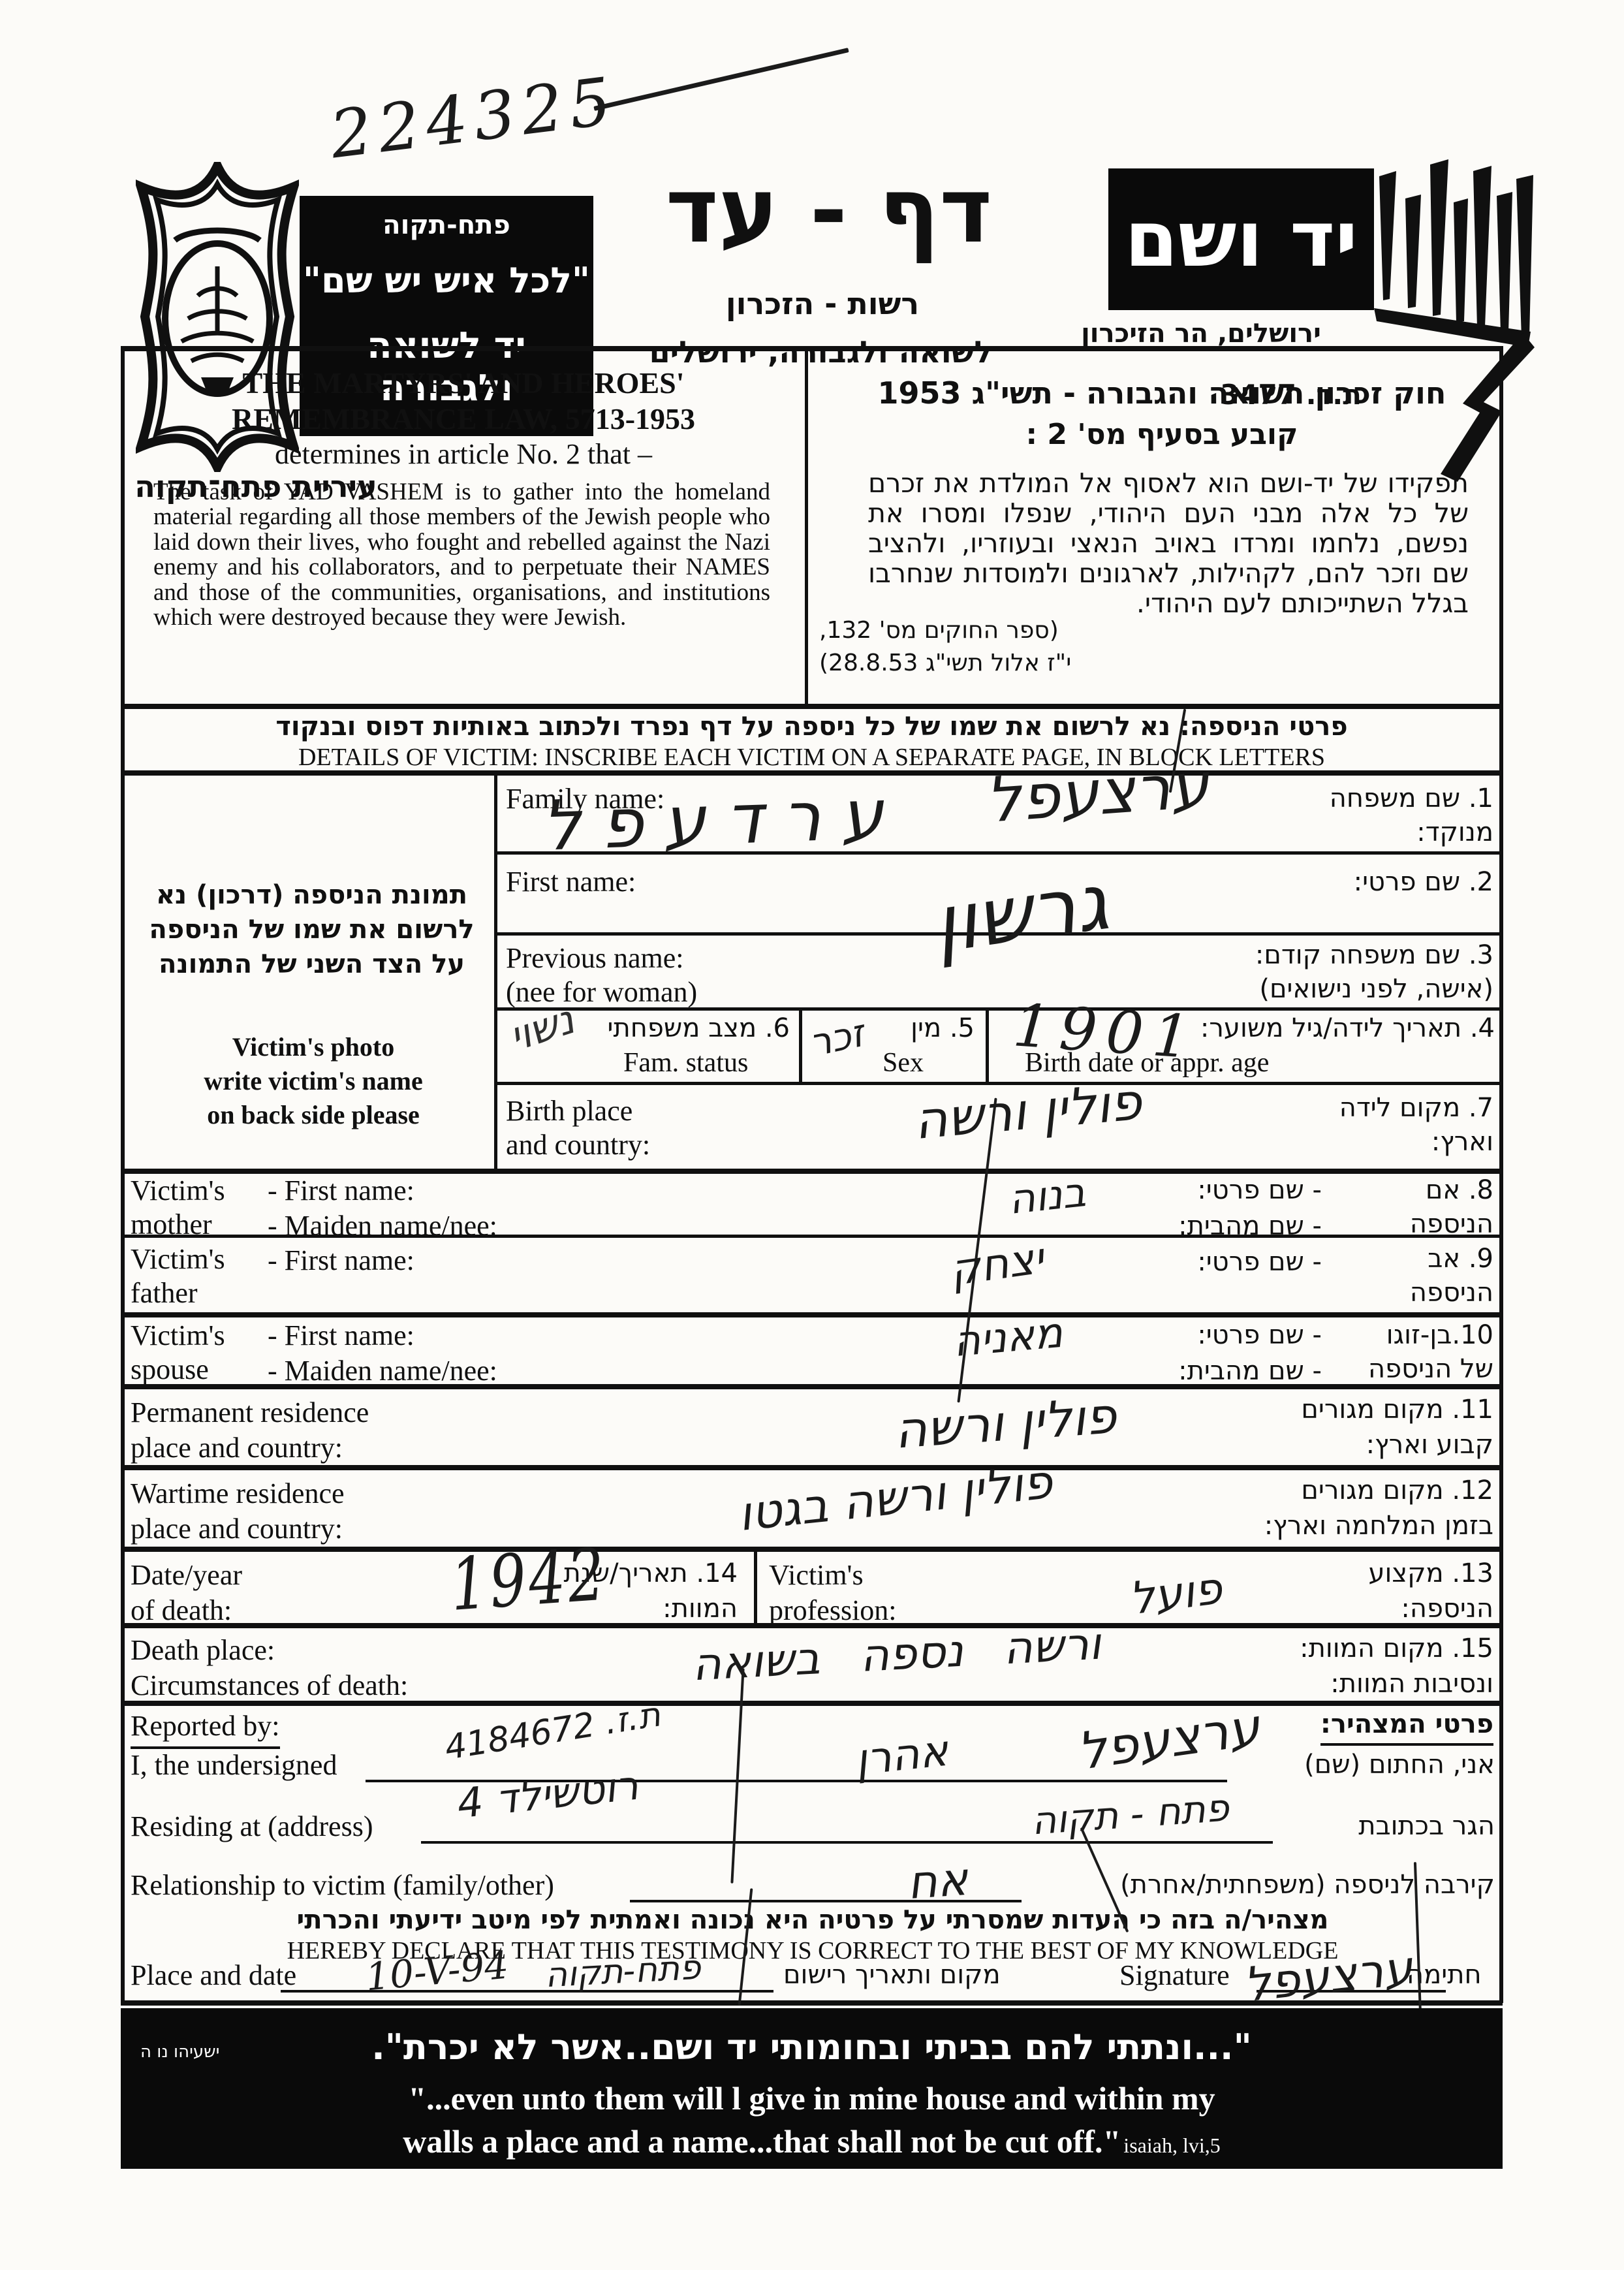  What do you see at coordinates (1260, 1190) in the screenshot?
I see `field8-mid-label-1: - שם פרטי:` at bounding box center [1260, 1190].